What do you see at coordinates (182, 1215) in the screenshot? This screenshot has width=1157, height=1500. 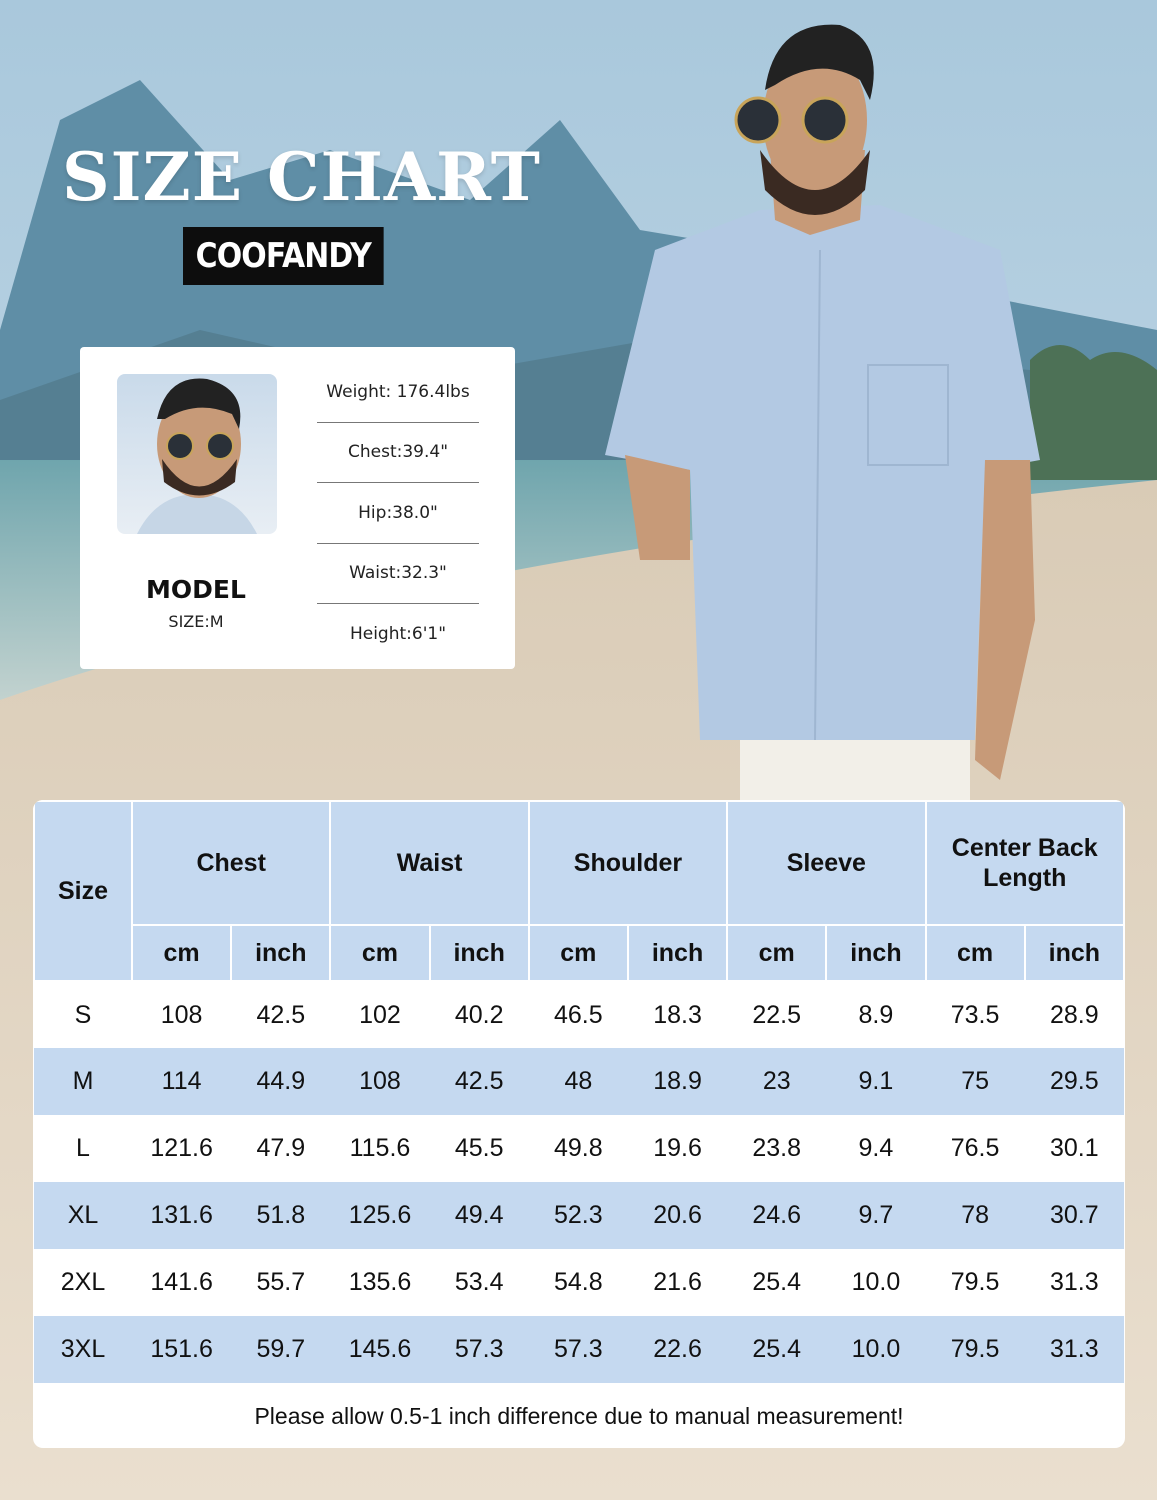 I see `table-cell: 131.6` at bounding box center [182, 1215].